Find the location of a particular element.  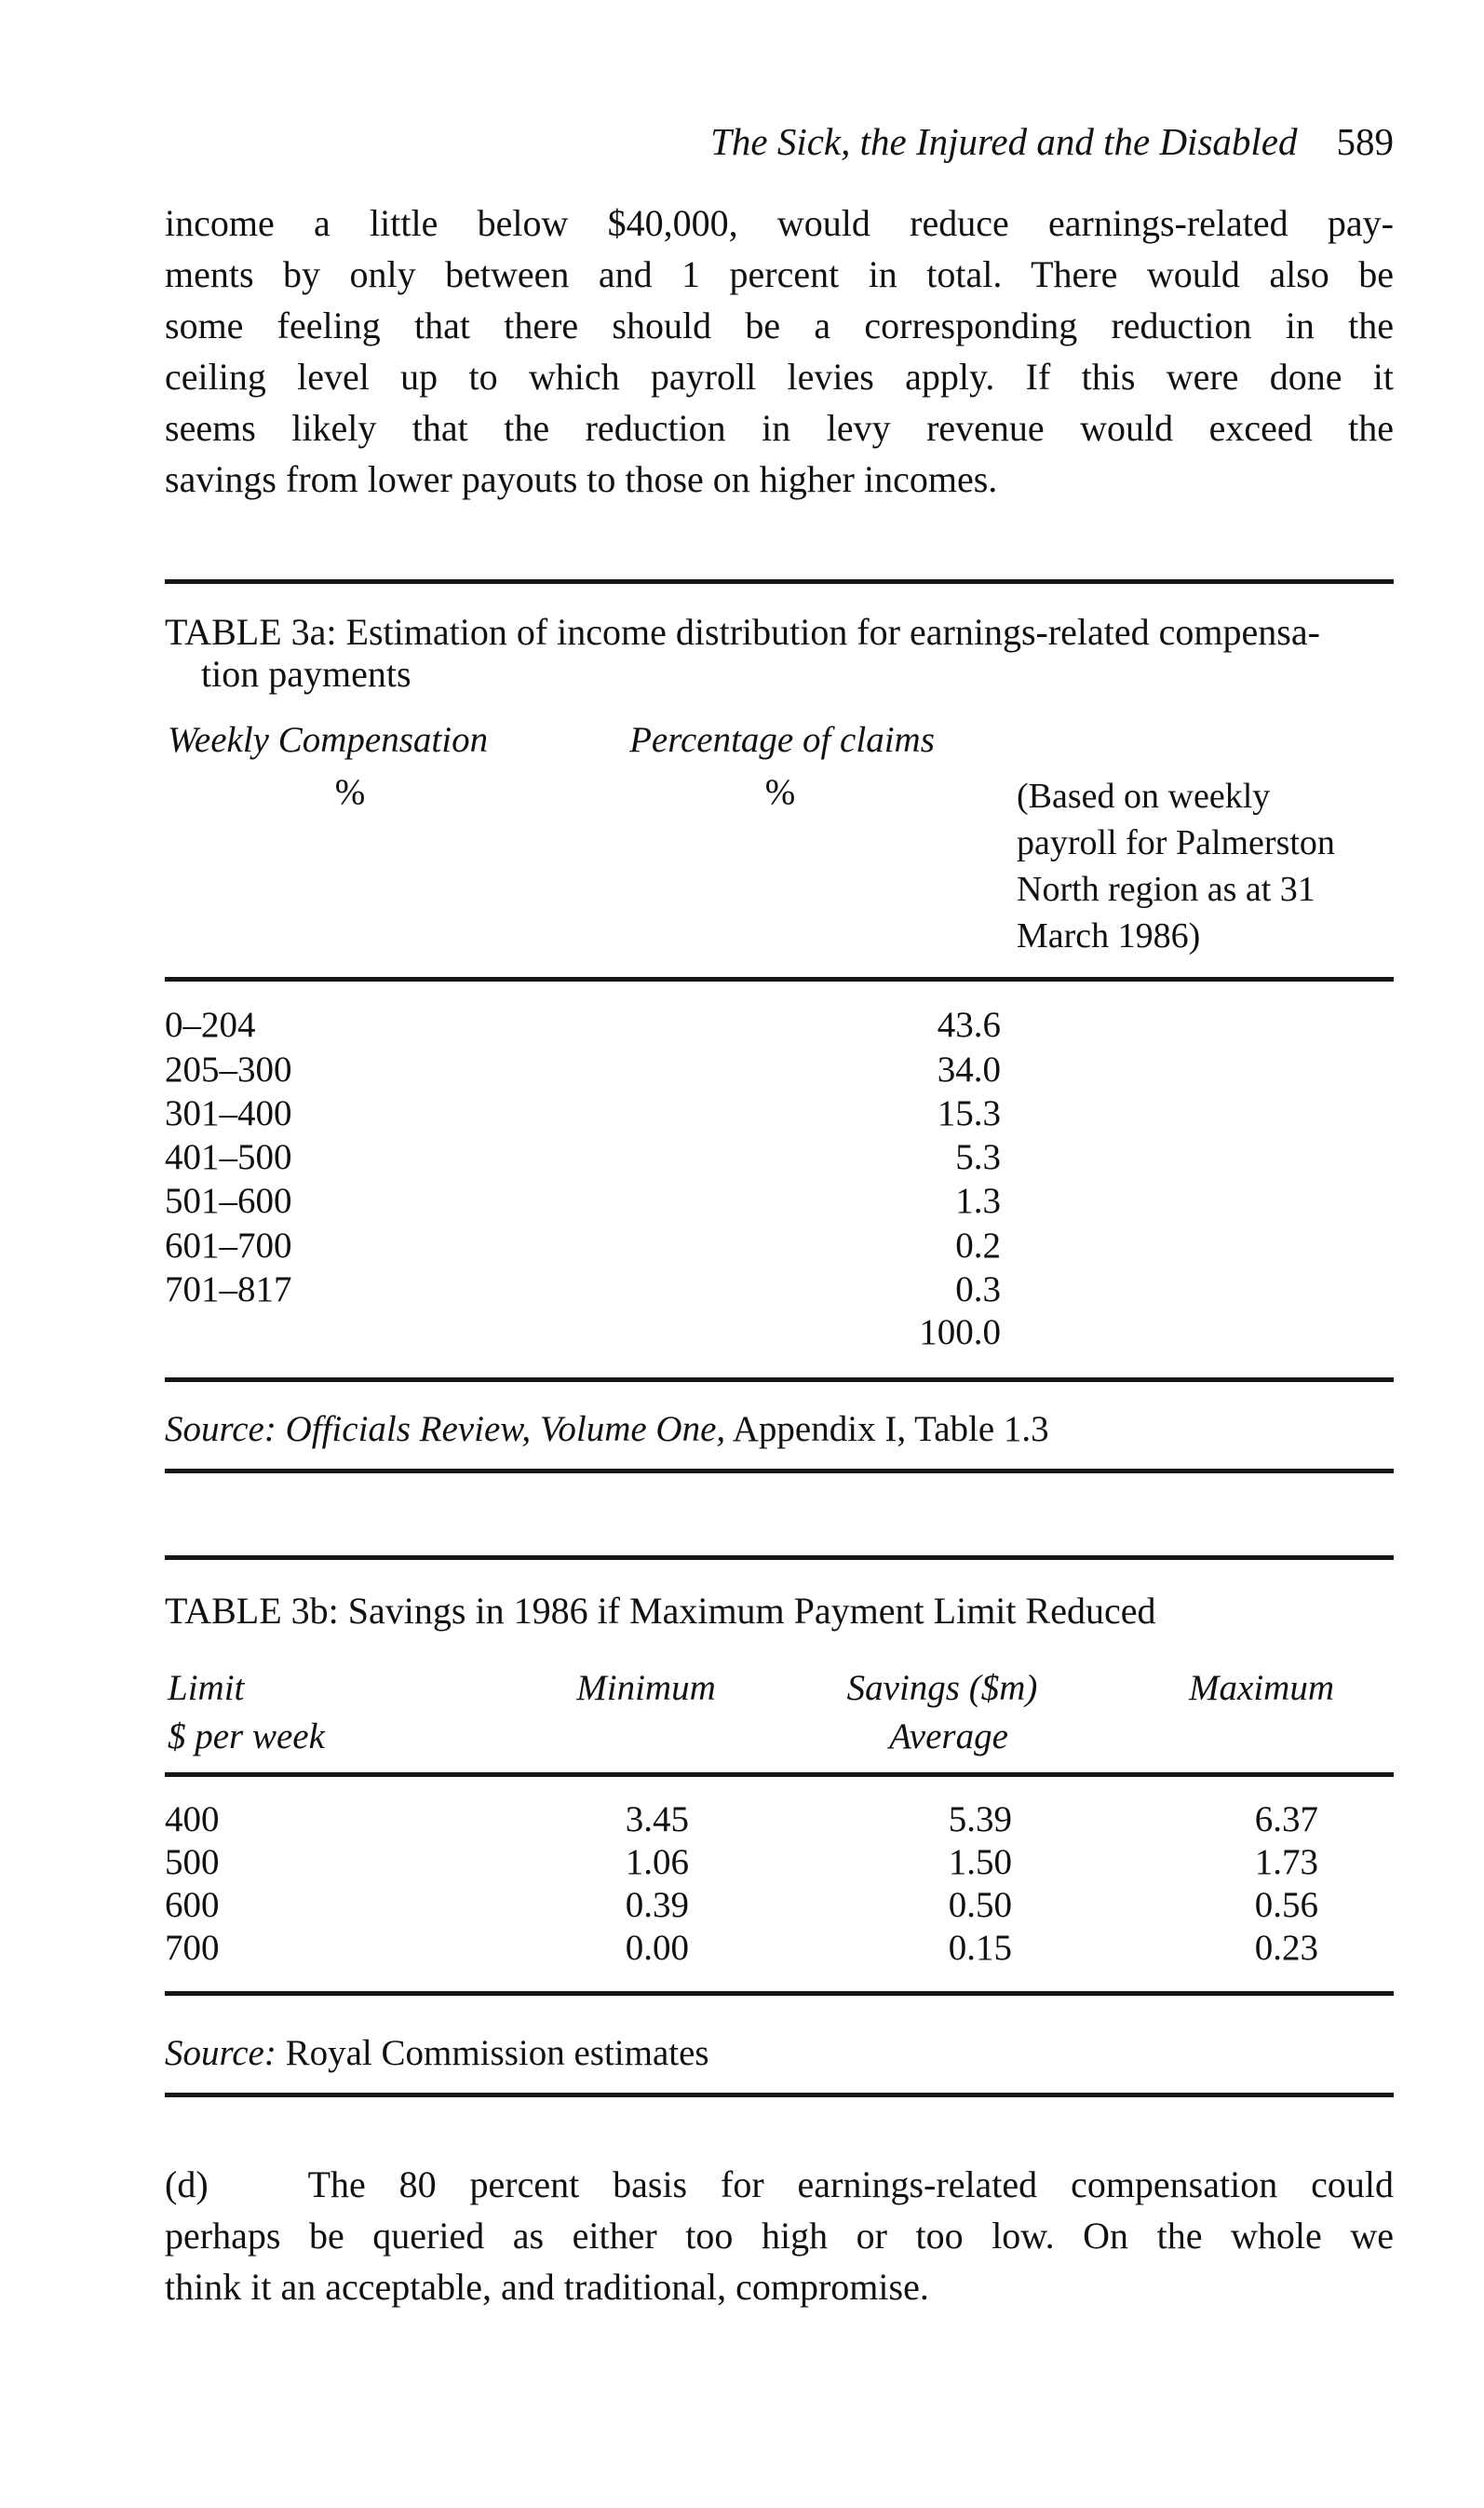

table3a-total: 100.0 is located at coordinates (960, 1332).